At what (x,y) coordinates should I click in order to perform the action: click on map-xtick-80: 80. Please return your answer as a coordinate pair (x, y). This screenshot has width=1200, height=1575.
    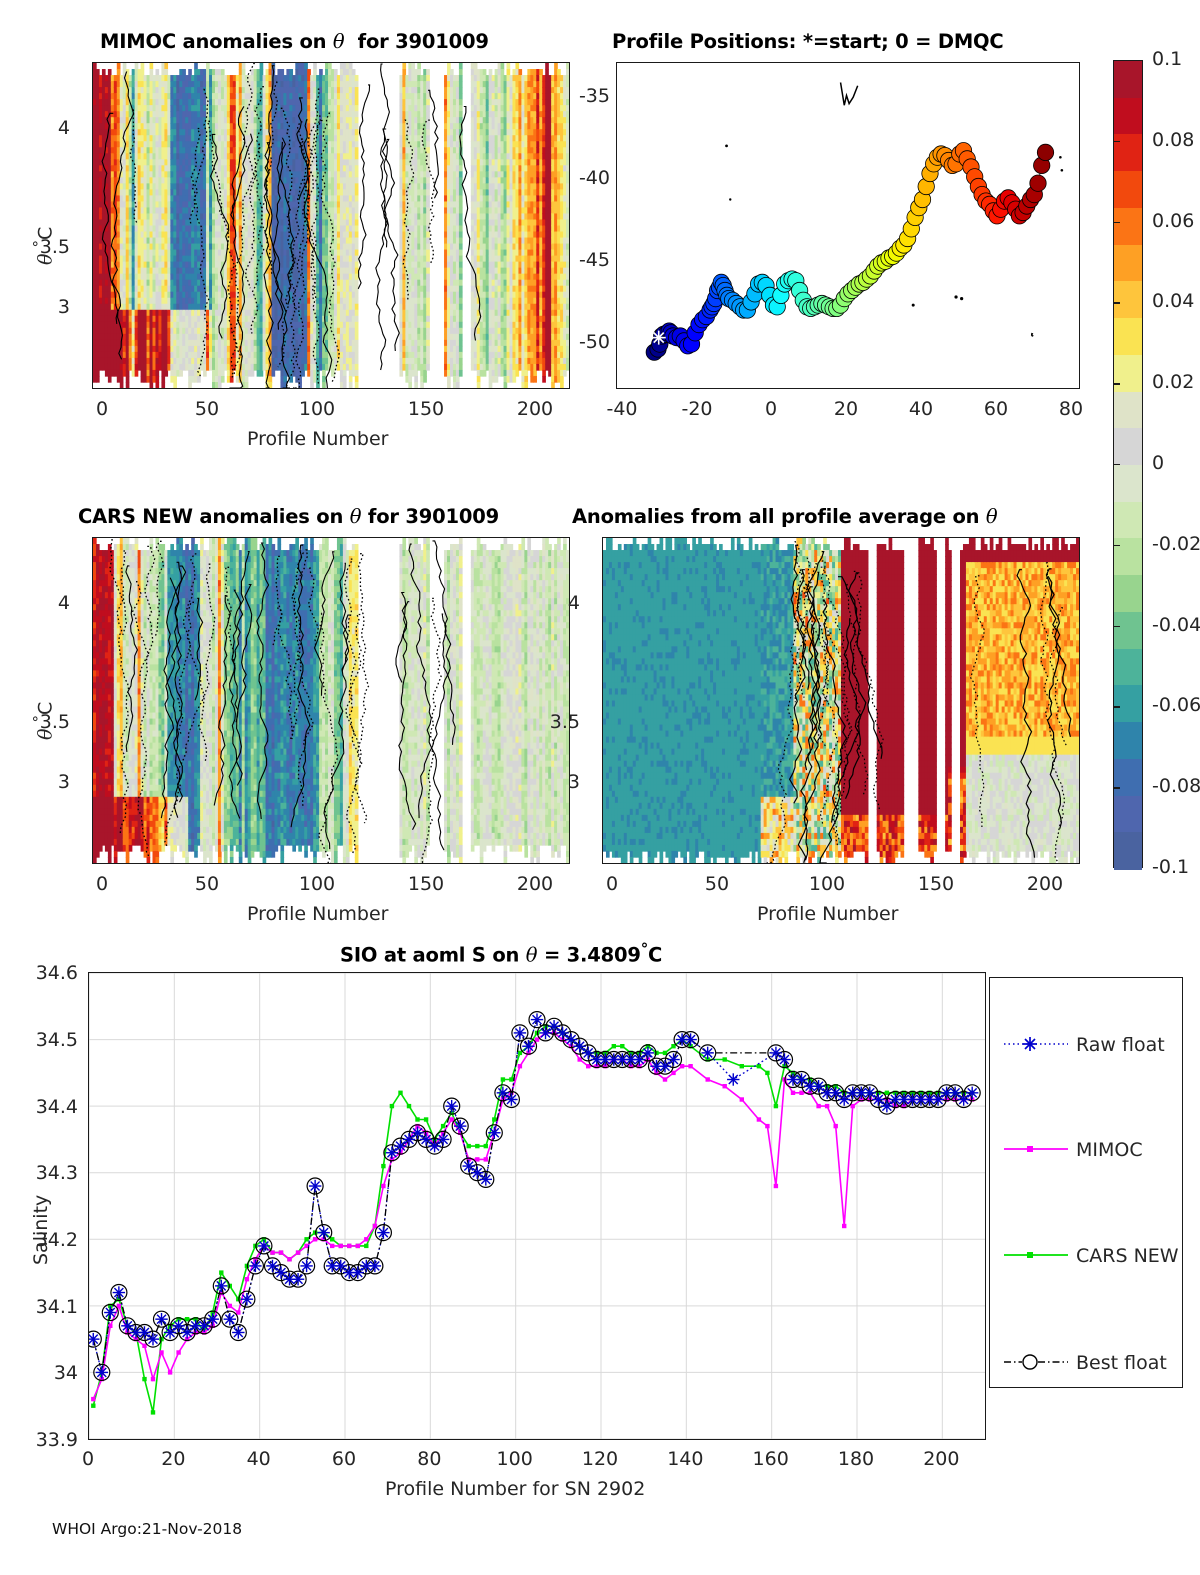
    Looking at the image, I should click on (1071, 409).